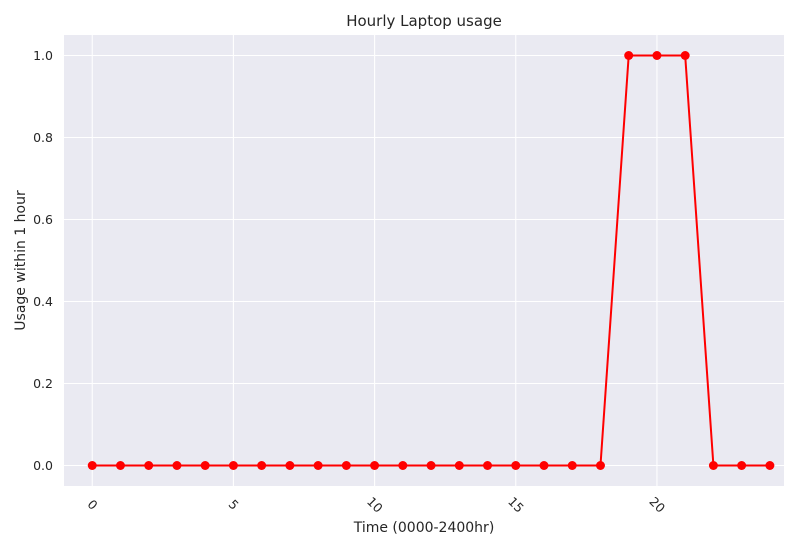  Describe the element at coordinates (234, 505) in the screenshot. I see `x-tick-label: 5` at that location.